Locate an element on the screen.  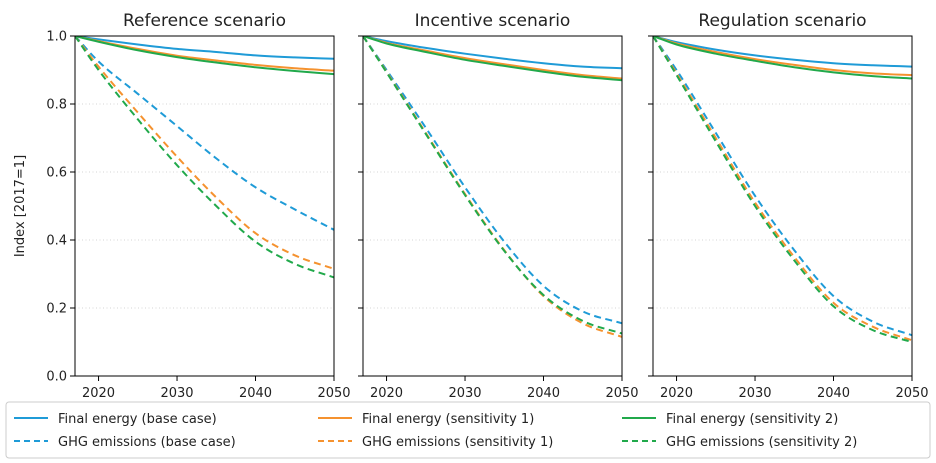
y-axis-label: Index [2017=1] is located at coordinates (20, 206).